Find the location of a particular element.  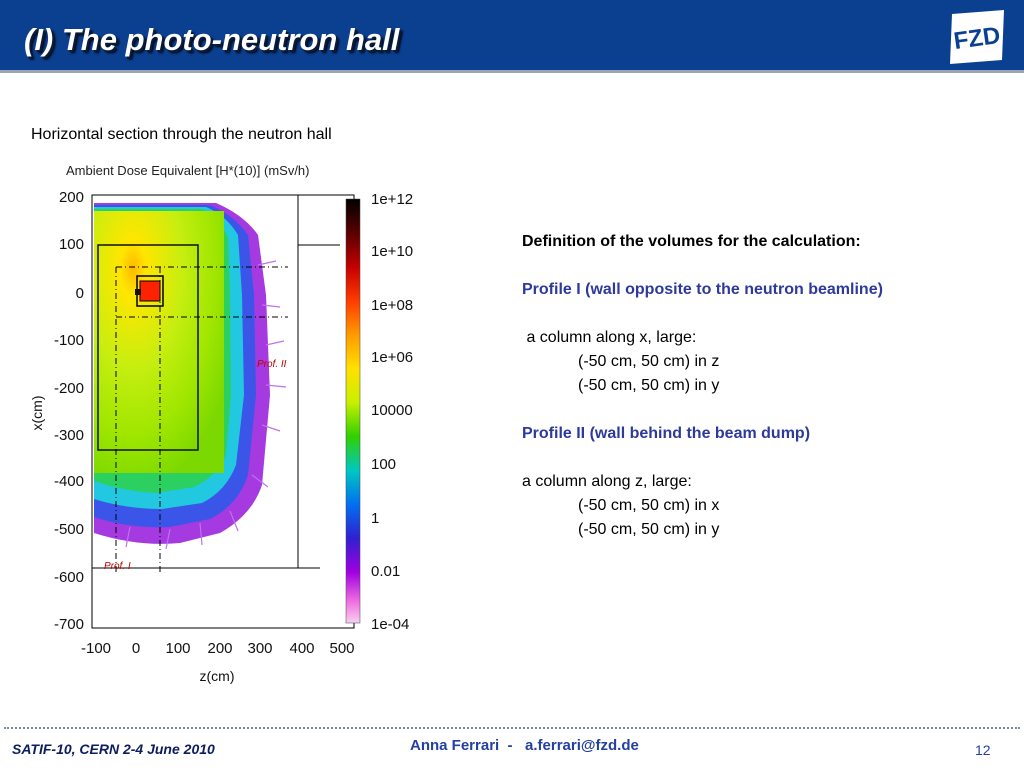

x-tick: 400 is located at coordinates (301, 648).